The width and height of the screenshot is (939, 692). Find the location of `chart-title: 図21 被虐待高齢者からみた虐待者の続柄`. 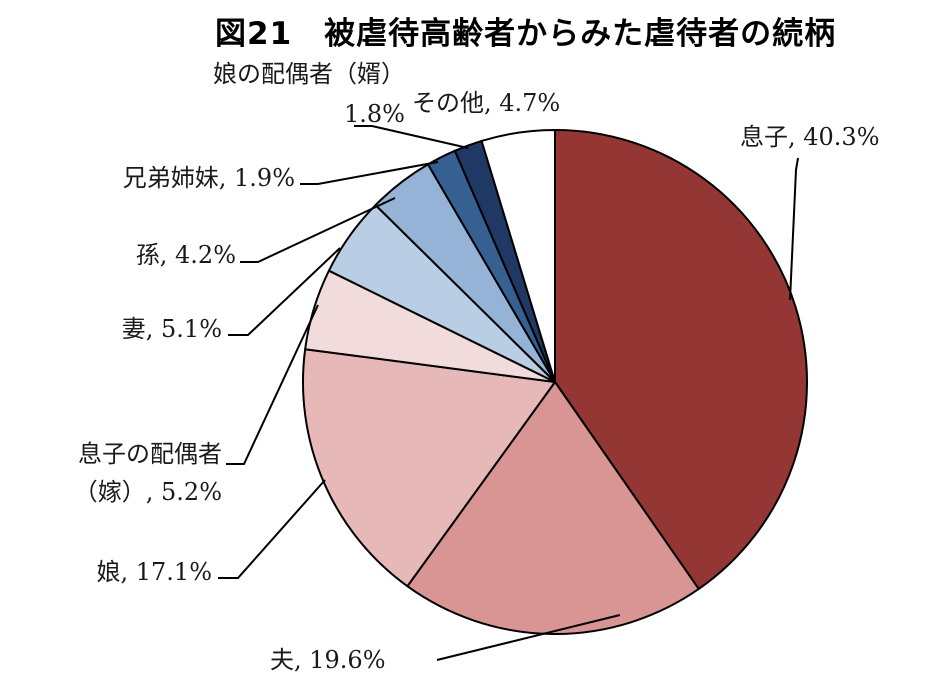

chart-title: 図21 被虐待高齢者からみた虐待者の続柄 is located at coordinates (526, 34).